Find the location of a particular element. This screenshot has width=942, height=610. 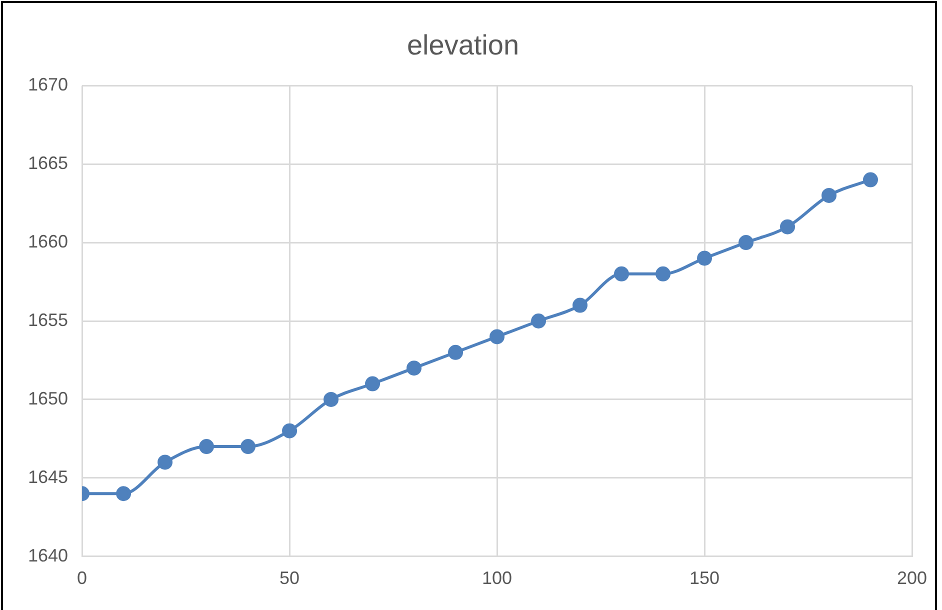

x-tick-label: 150 is located at coordinates (704, 578).